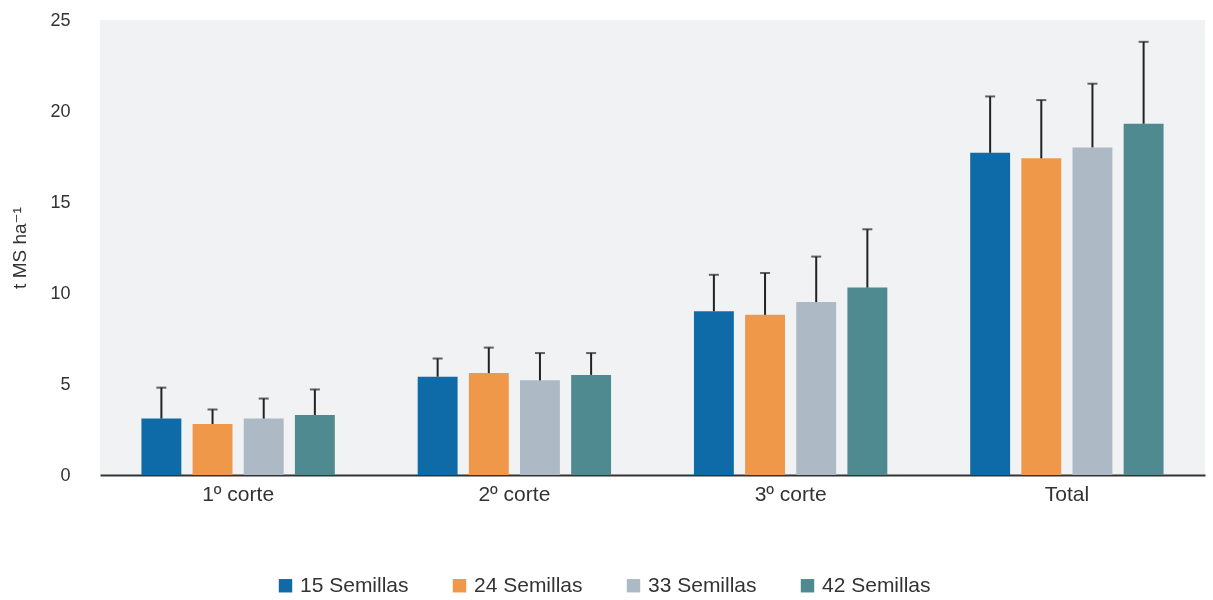  Describe the element at coordinates (65, 474) in the screenshot. I see `y-tick-label: 0` at that location.